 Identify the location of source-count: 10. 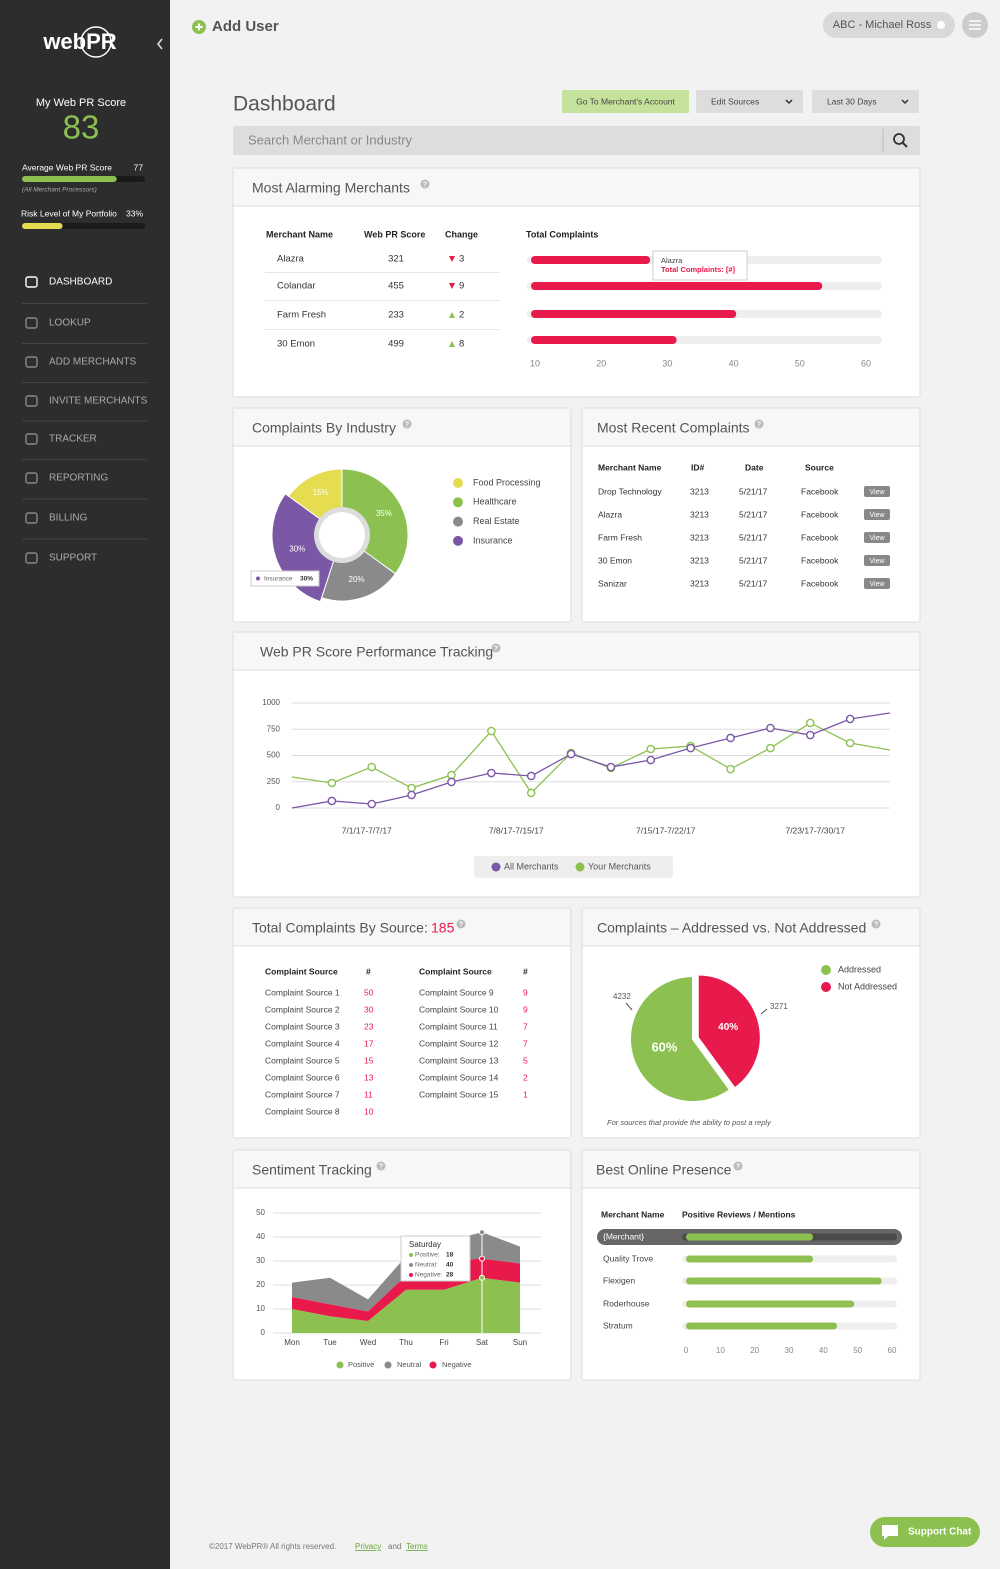
(369, 1111).